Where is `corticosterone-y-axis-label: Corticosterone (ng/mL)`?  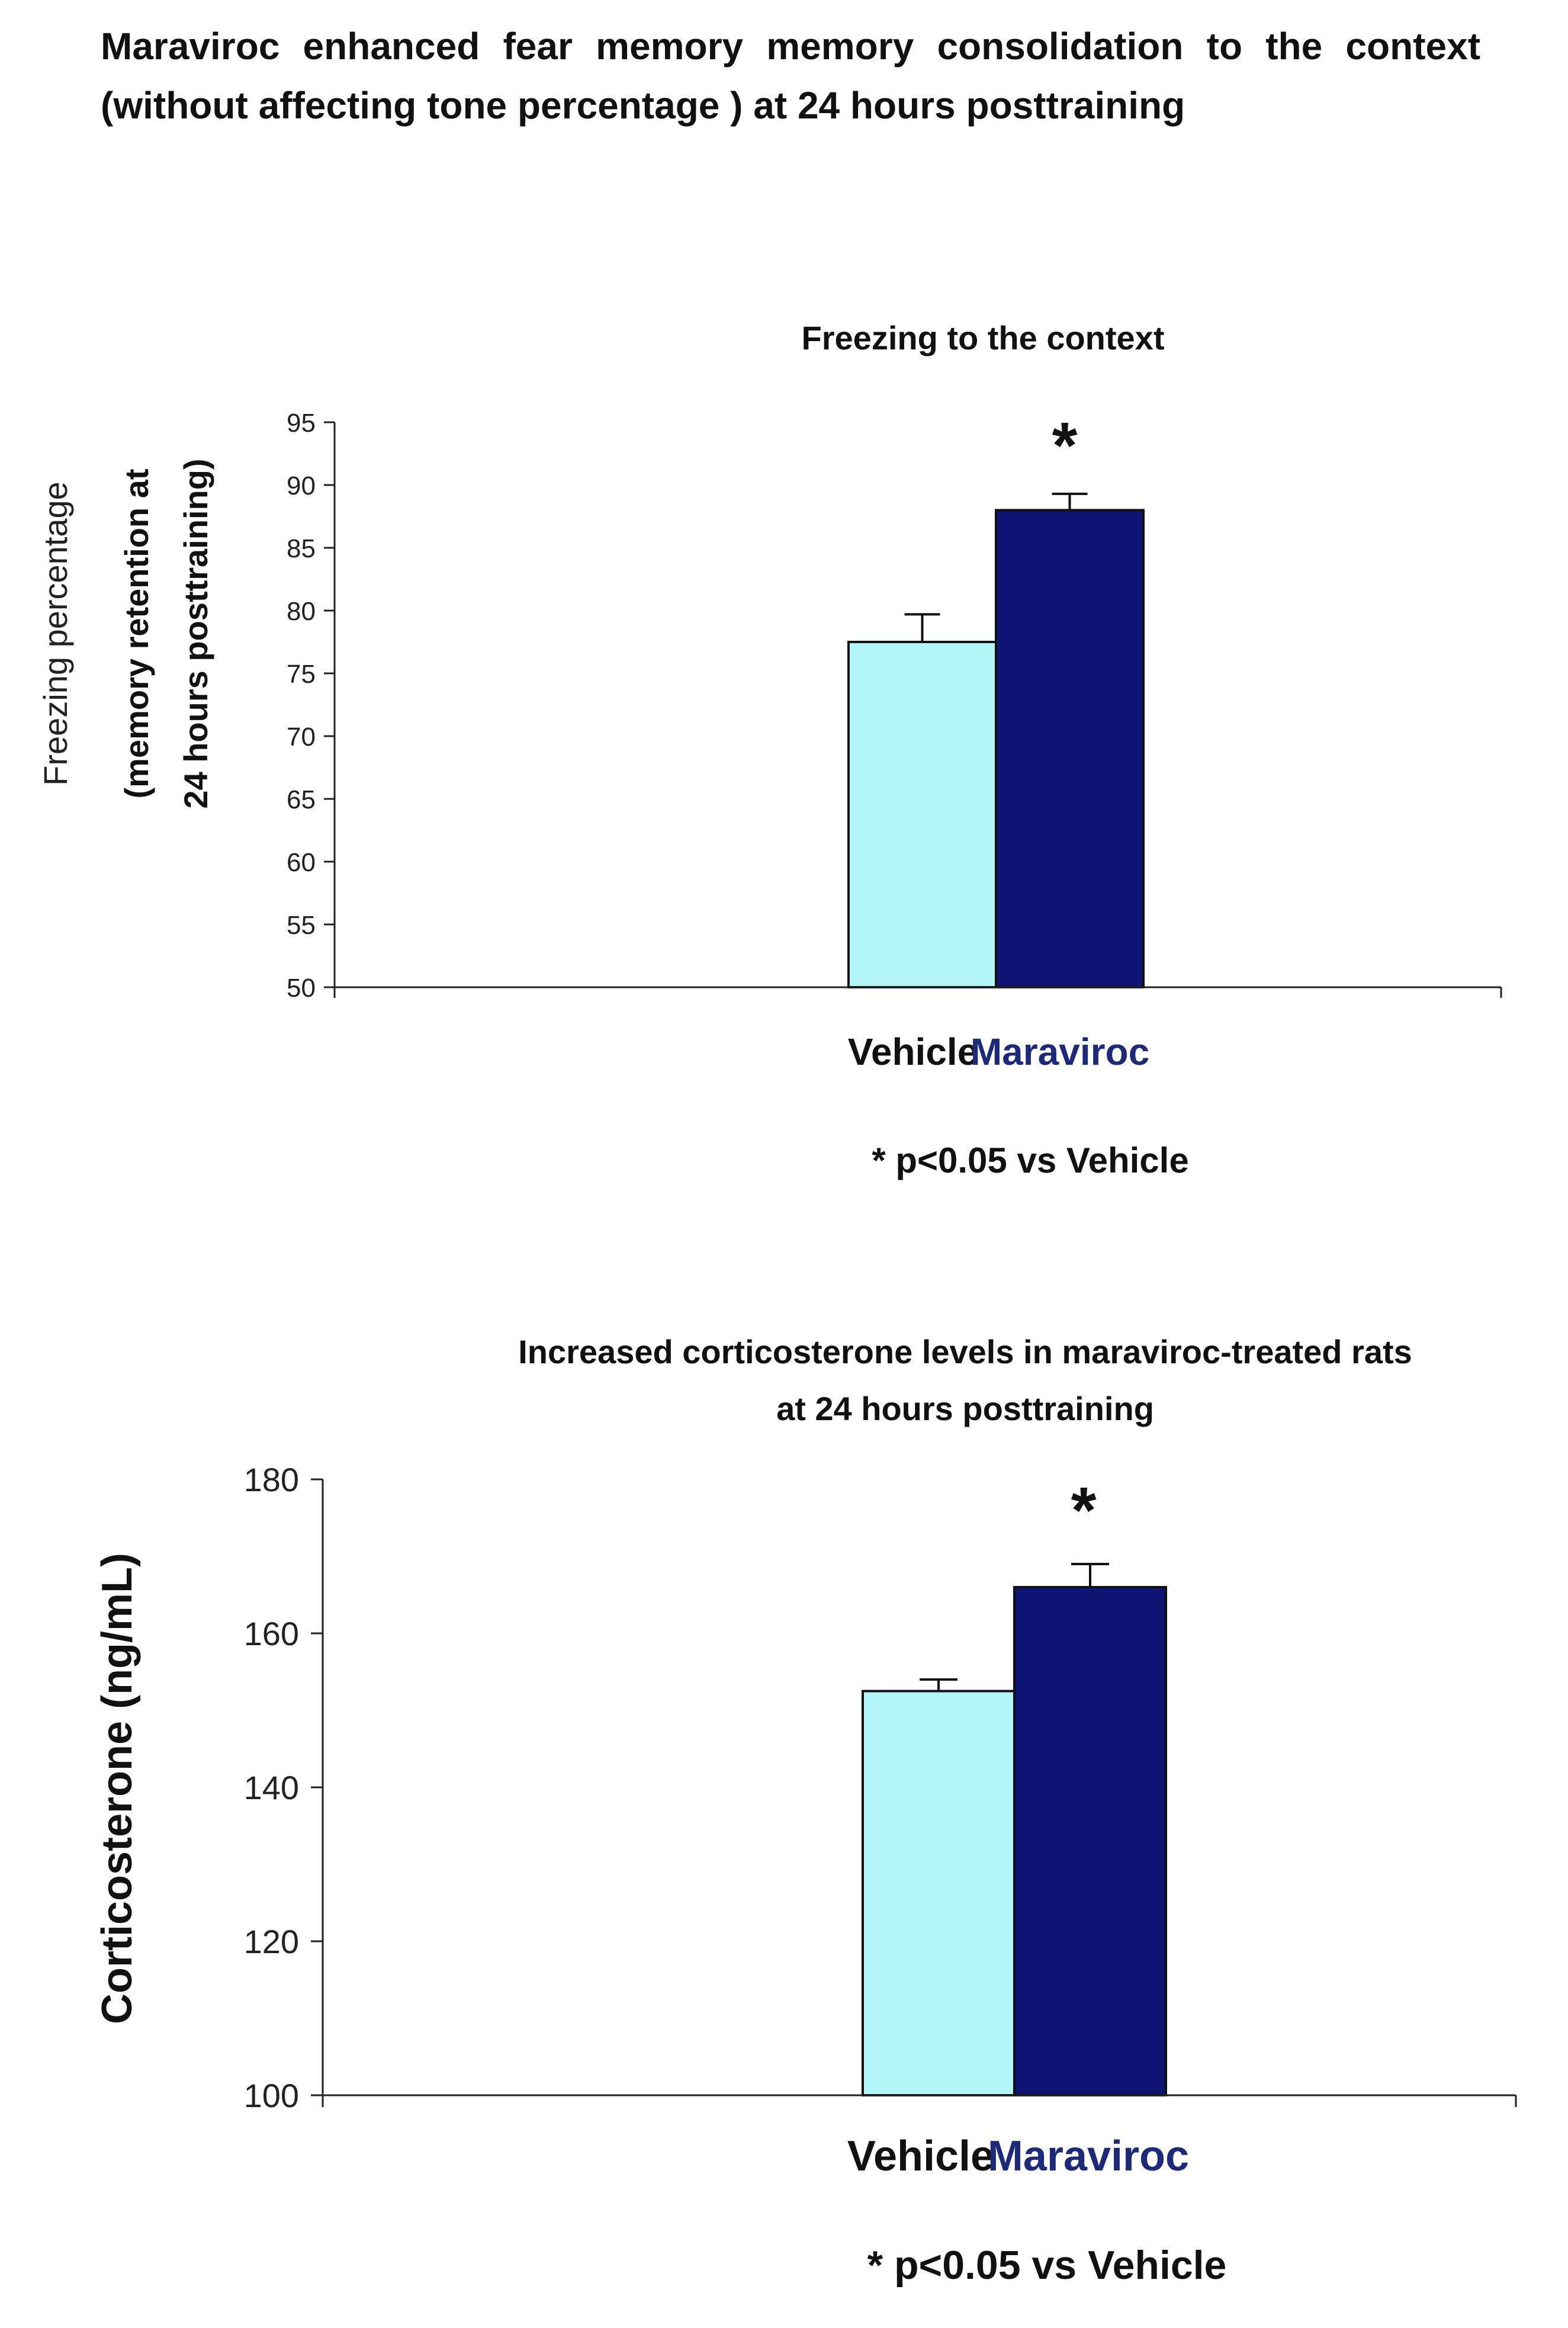
corticosterone-y-axis-label: Corticosterone (ng/mL) is located at coordinates (117, 1788).